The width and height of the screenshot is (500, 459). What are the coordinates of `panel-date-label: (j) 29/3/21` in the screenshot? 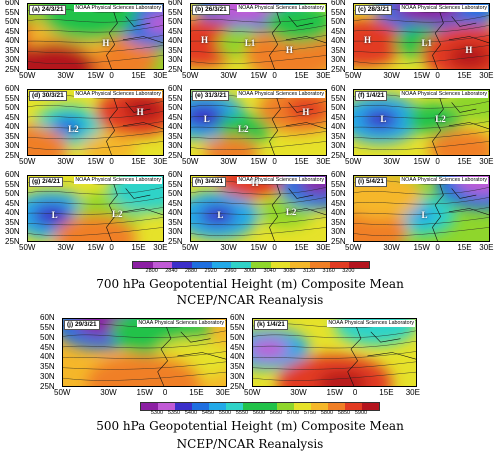 It's located at (82, 325).